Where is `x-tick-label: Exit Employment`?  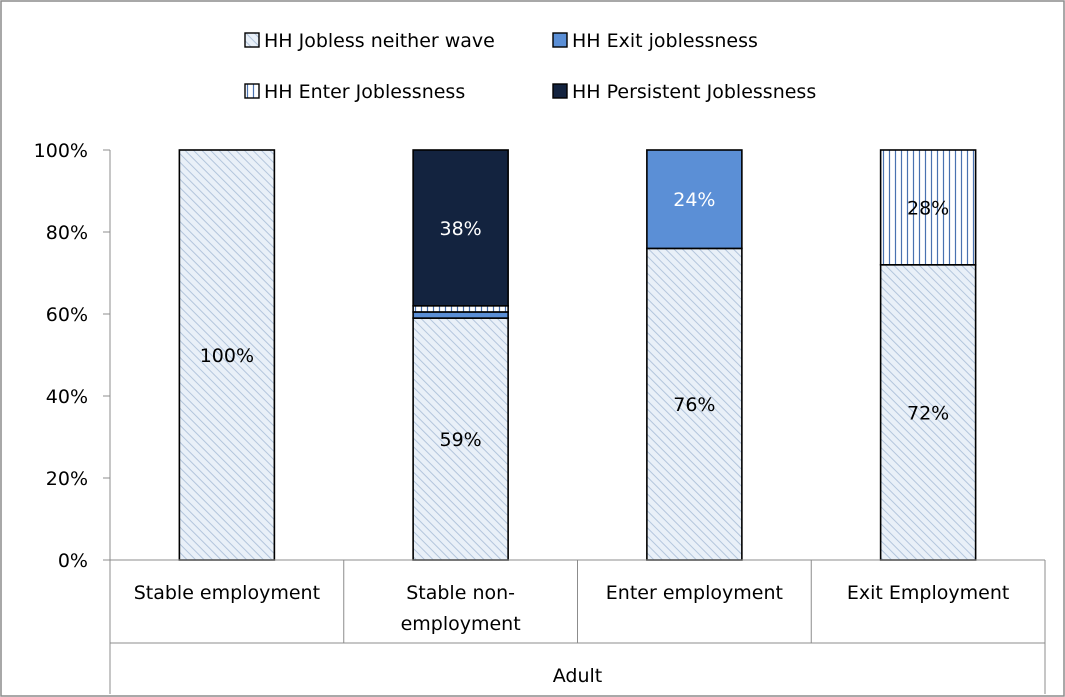 x-tick-label: Exit Employment is located at coordinates (928, 593).